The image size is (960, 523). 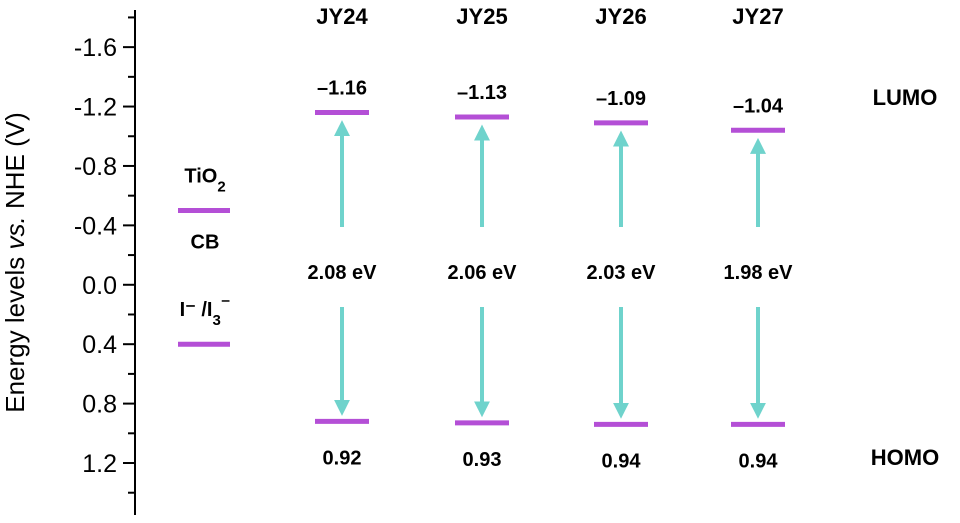 What do you see at coordinates (95, 226) in the screenshot?
I see `y-tick-label: -0.4` at bounding box center [95, 226].